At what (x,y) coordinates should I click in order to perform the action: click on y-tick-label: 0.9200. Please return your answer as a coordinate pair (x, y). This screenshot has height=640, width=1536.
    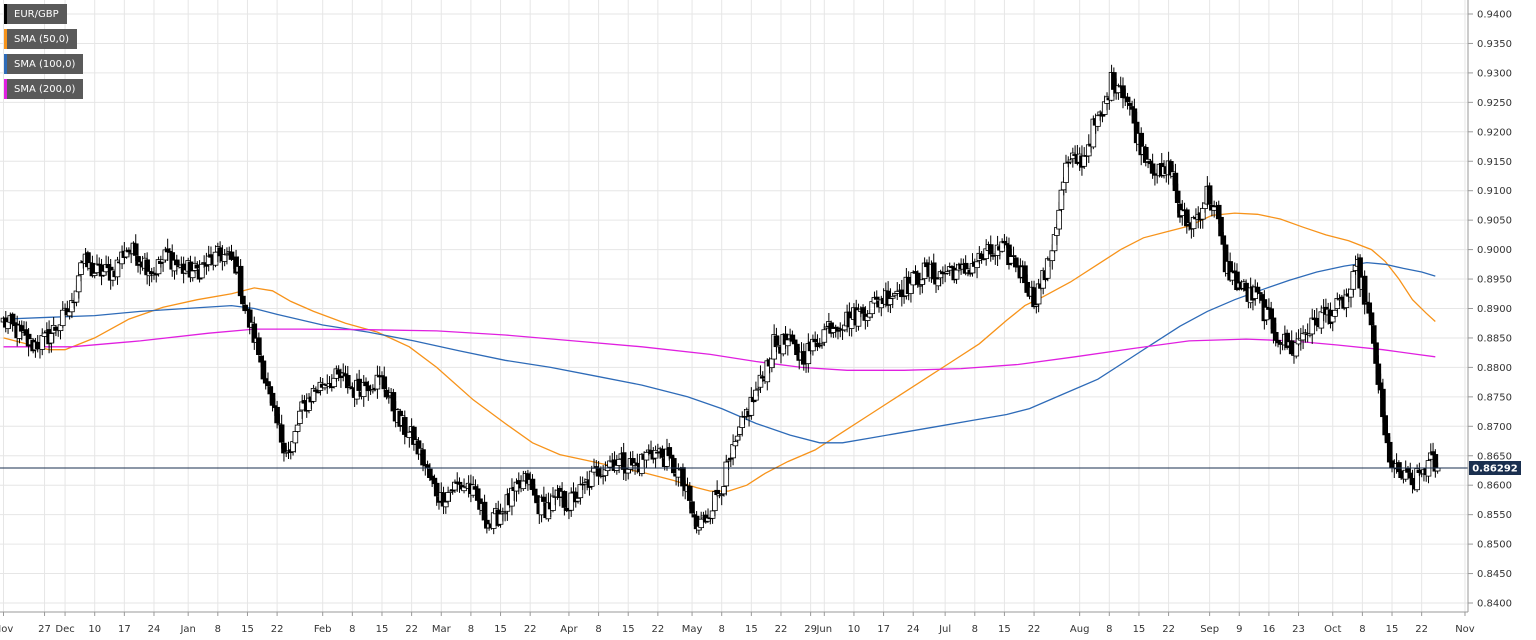
    Looking at the image, I should click on (1494, 132).